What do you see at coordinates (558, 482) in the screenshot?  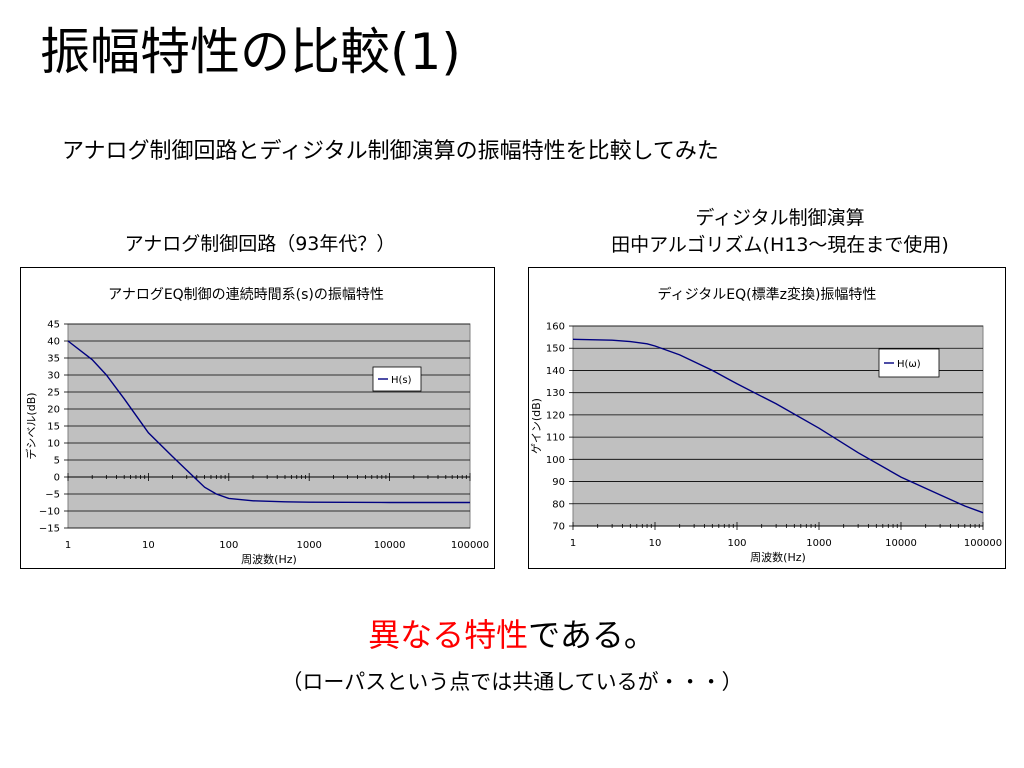 I see `y-tick-label: 90` at bounding box center [558, 482].